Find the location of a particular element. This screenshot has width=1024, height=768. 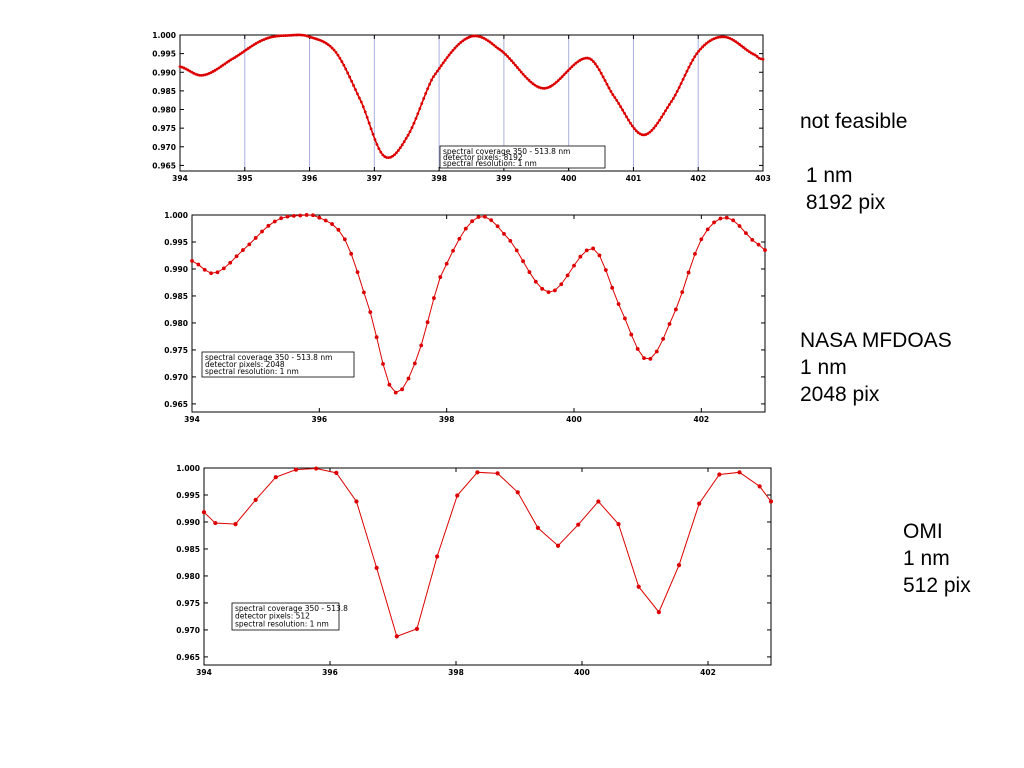

legend-line: detector pixels: 512 is located at coordinates (272, 616).